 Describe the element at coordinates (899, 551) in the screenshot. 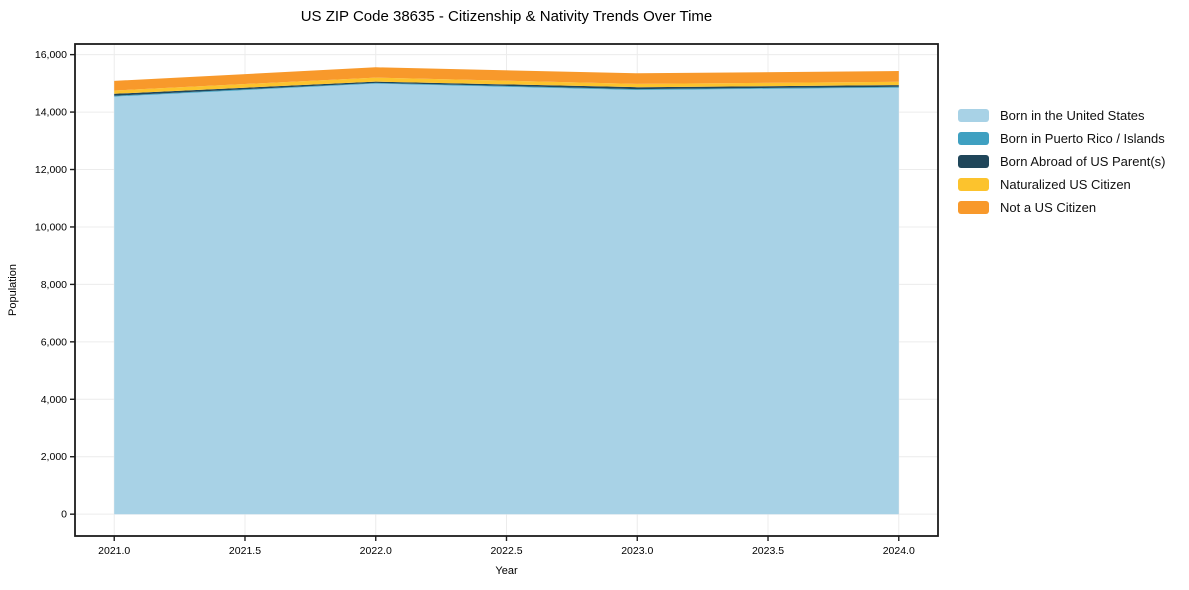

I see `x-tick-label: 2024.0` at that location.